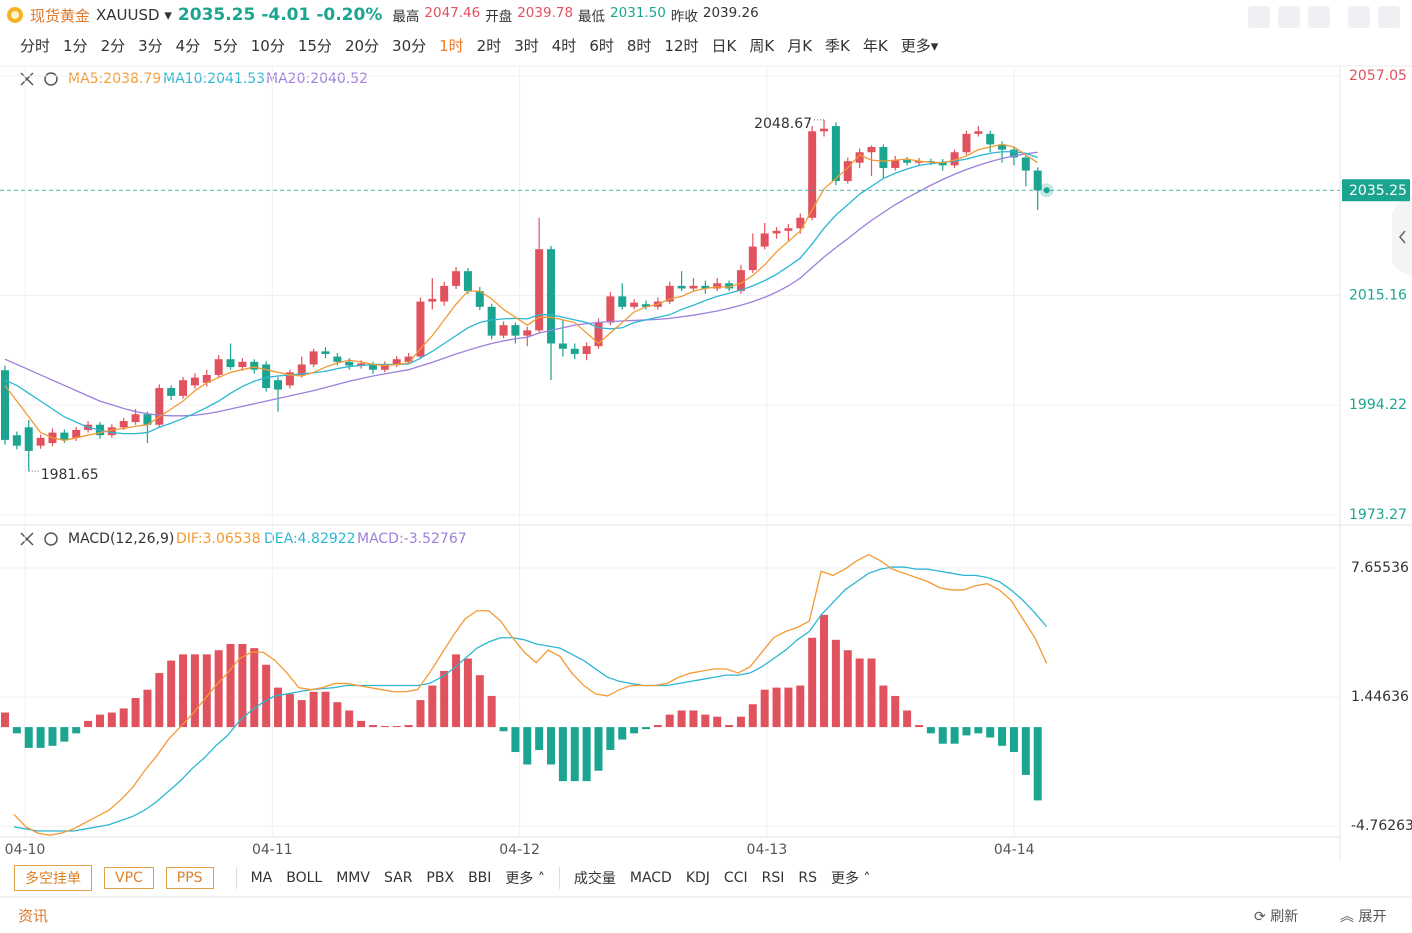 The image size is (1412, 933). What do you see at coordinates (409, 45) in the screenshot?
I see `timeframe: 30分` at bounding box center [409, 45].